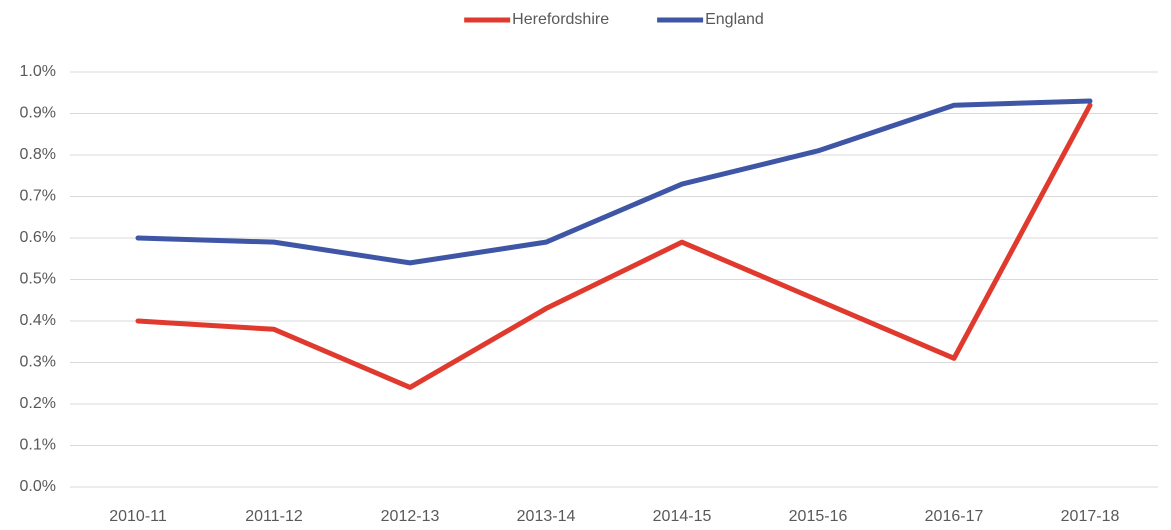 The image size is (1171, 530). Describe the element at coordinates (38, 445) in the screenshot. I see `y-tick-label: 0.1%` at that location.